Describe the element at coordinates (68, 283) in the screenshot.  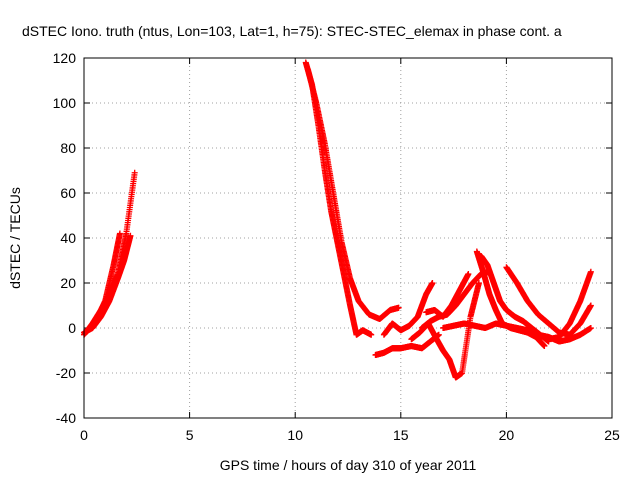
I see `y-tick-label: 20` at that location.